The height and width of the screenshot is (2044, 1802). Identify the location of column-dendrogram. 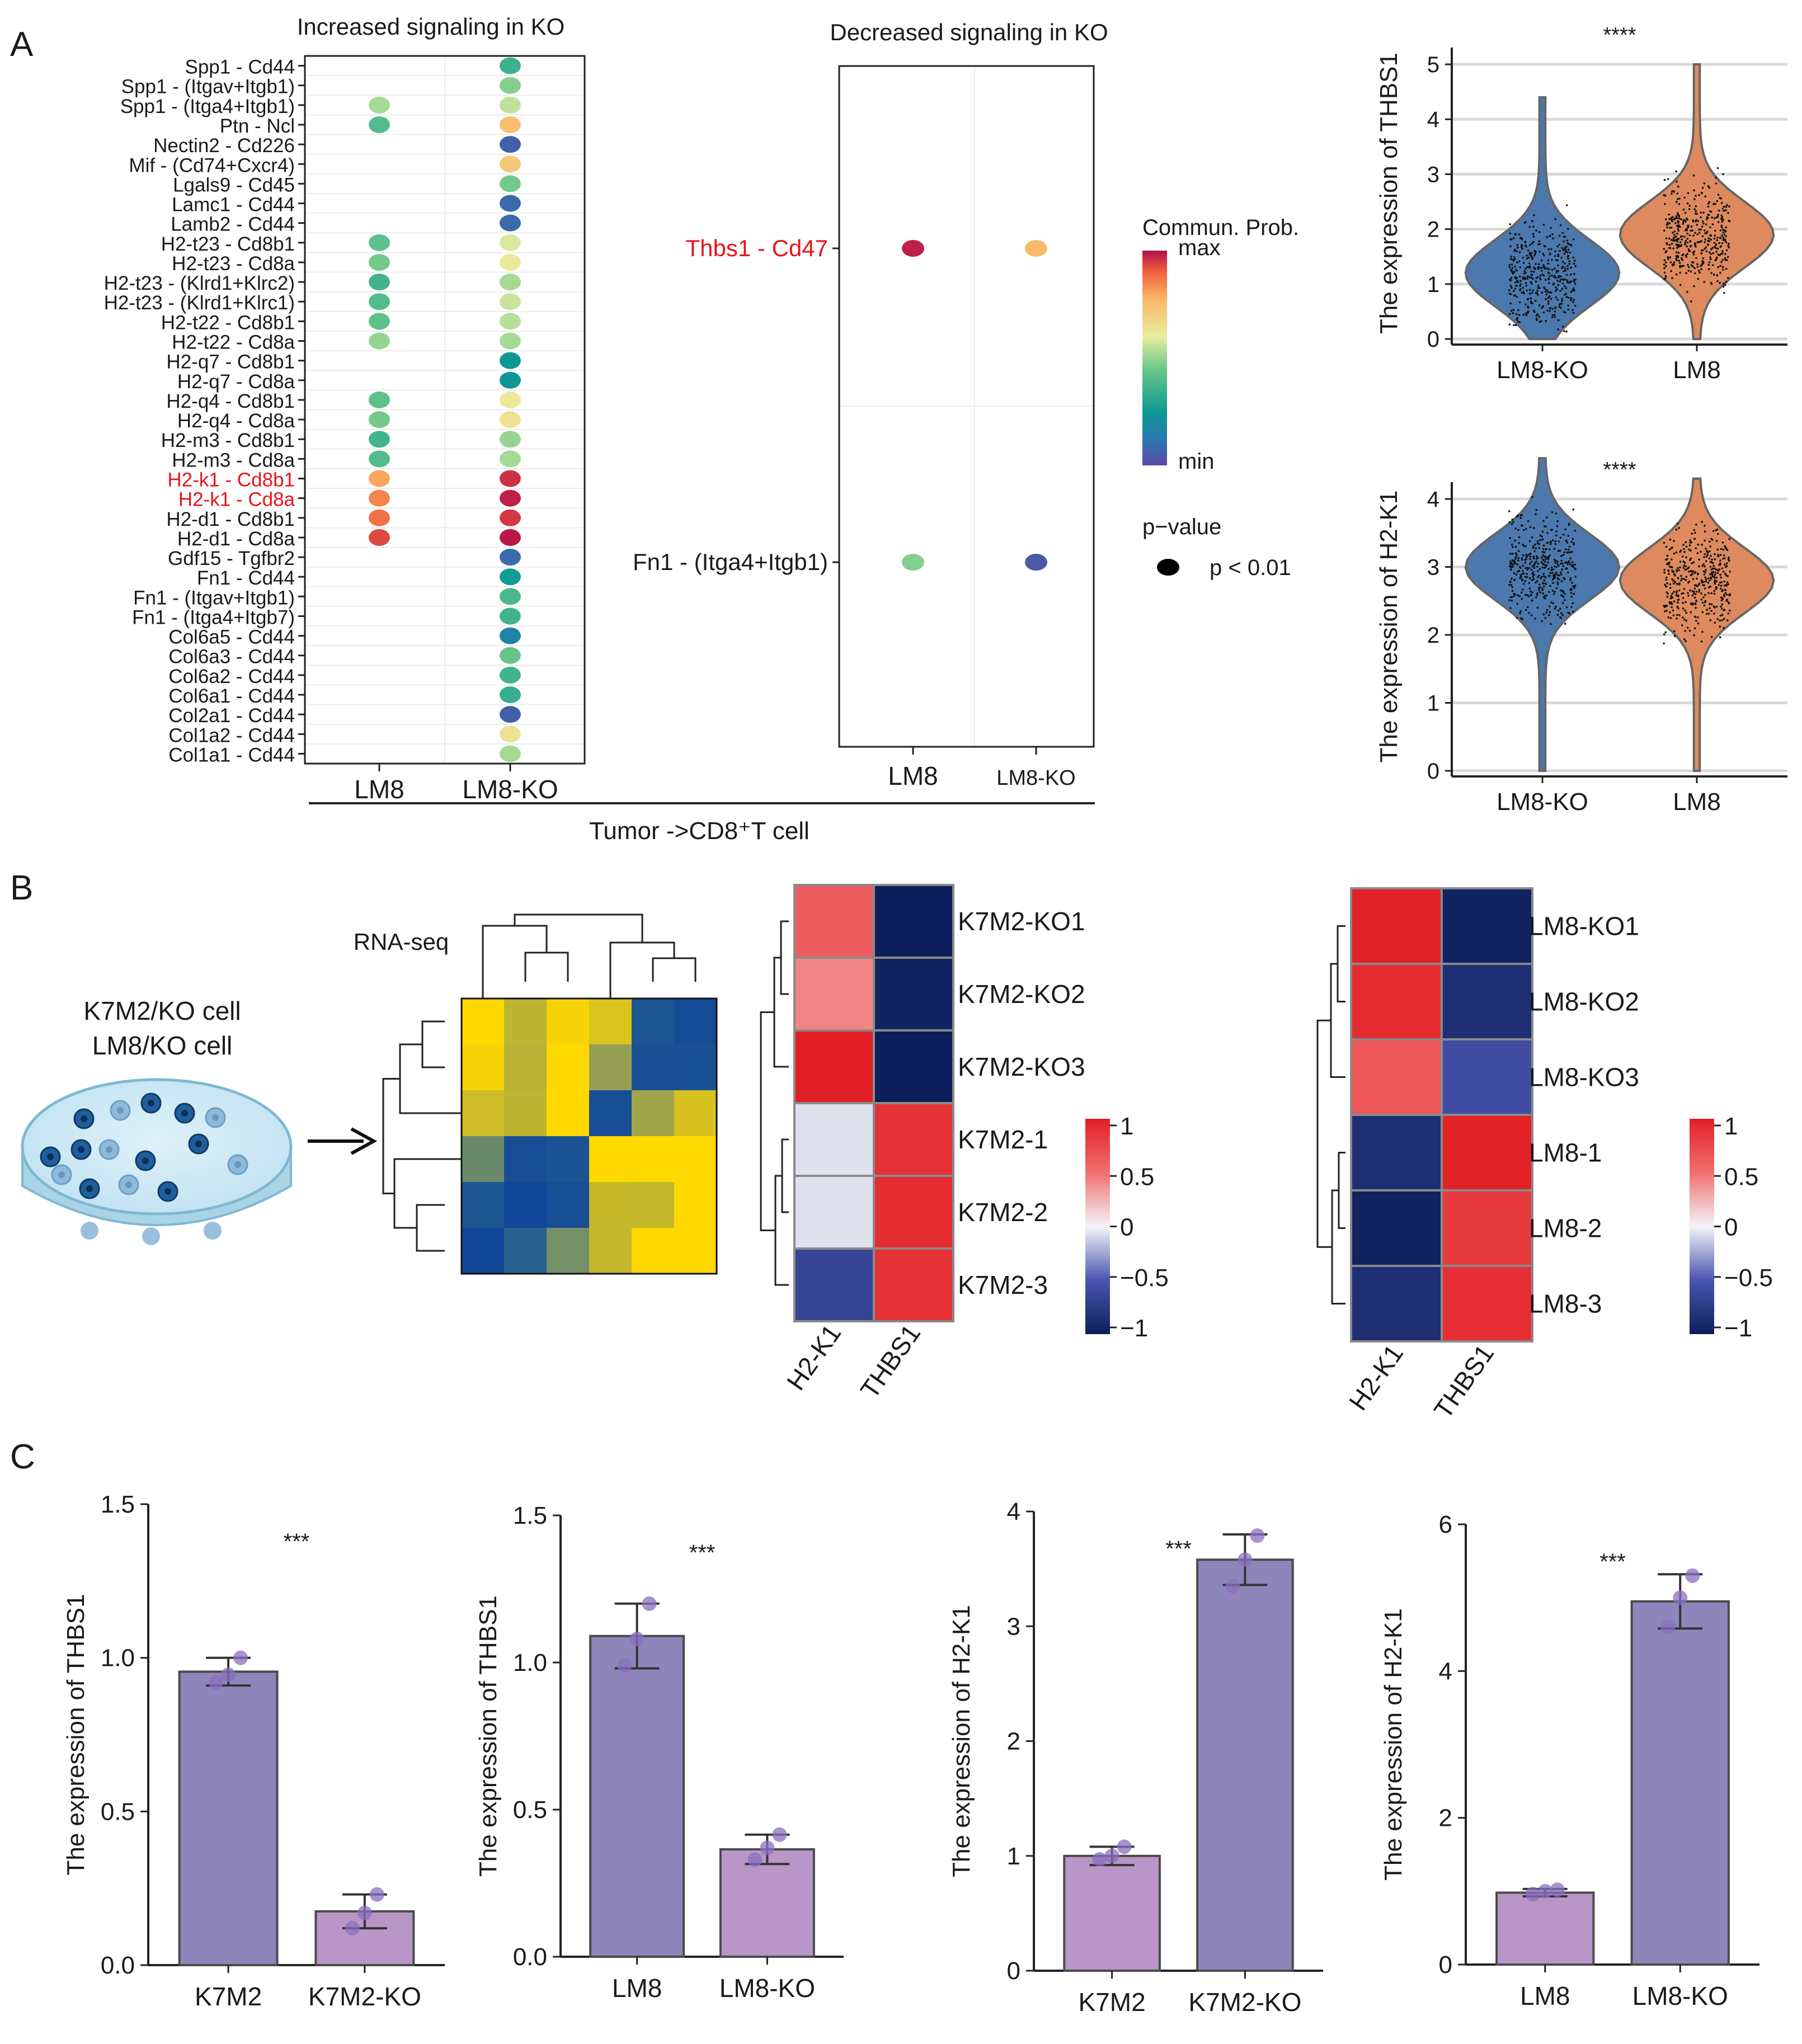
(674, 969).